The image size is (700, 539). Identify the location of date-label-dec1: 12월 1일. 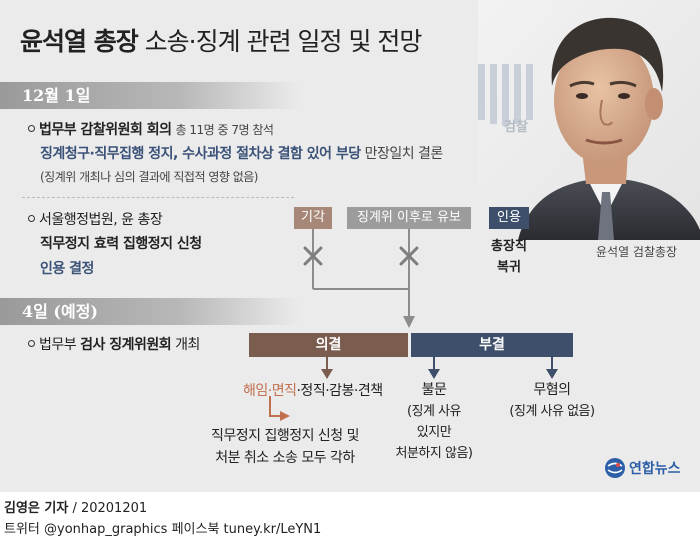
(56, 95).